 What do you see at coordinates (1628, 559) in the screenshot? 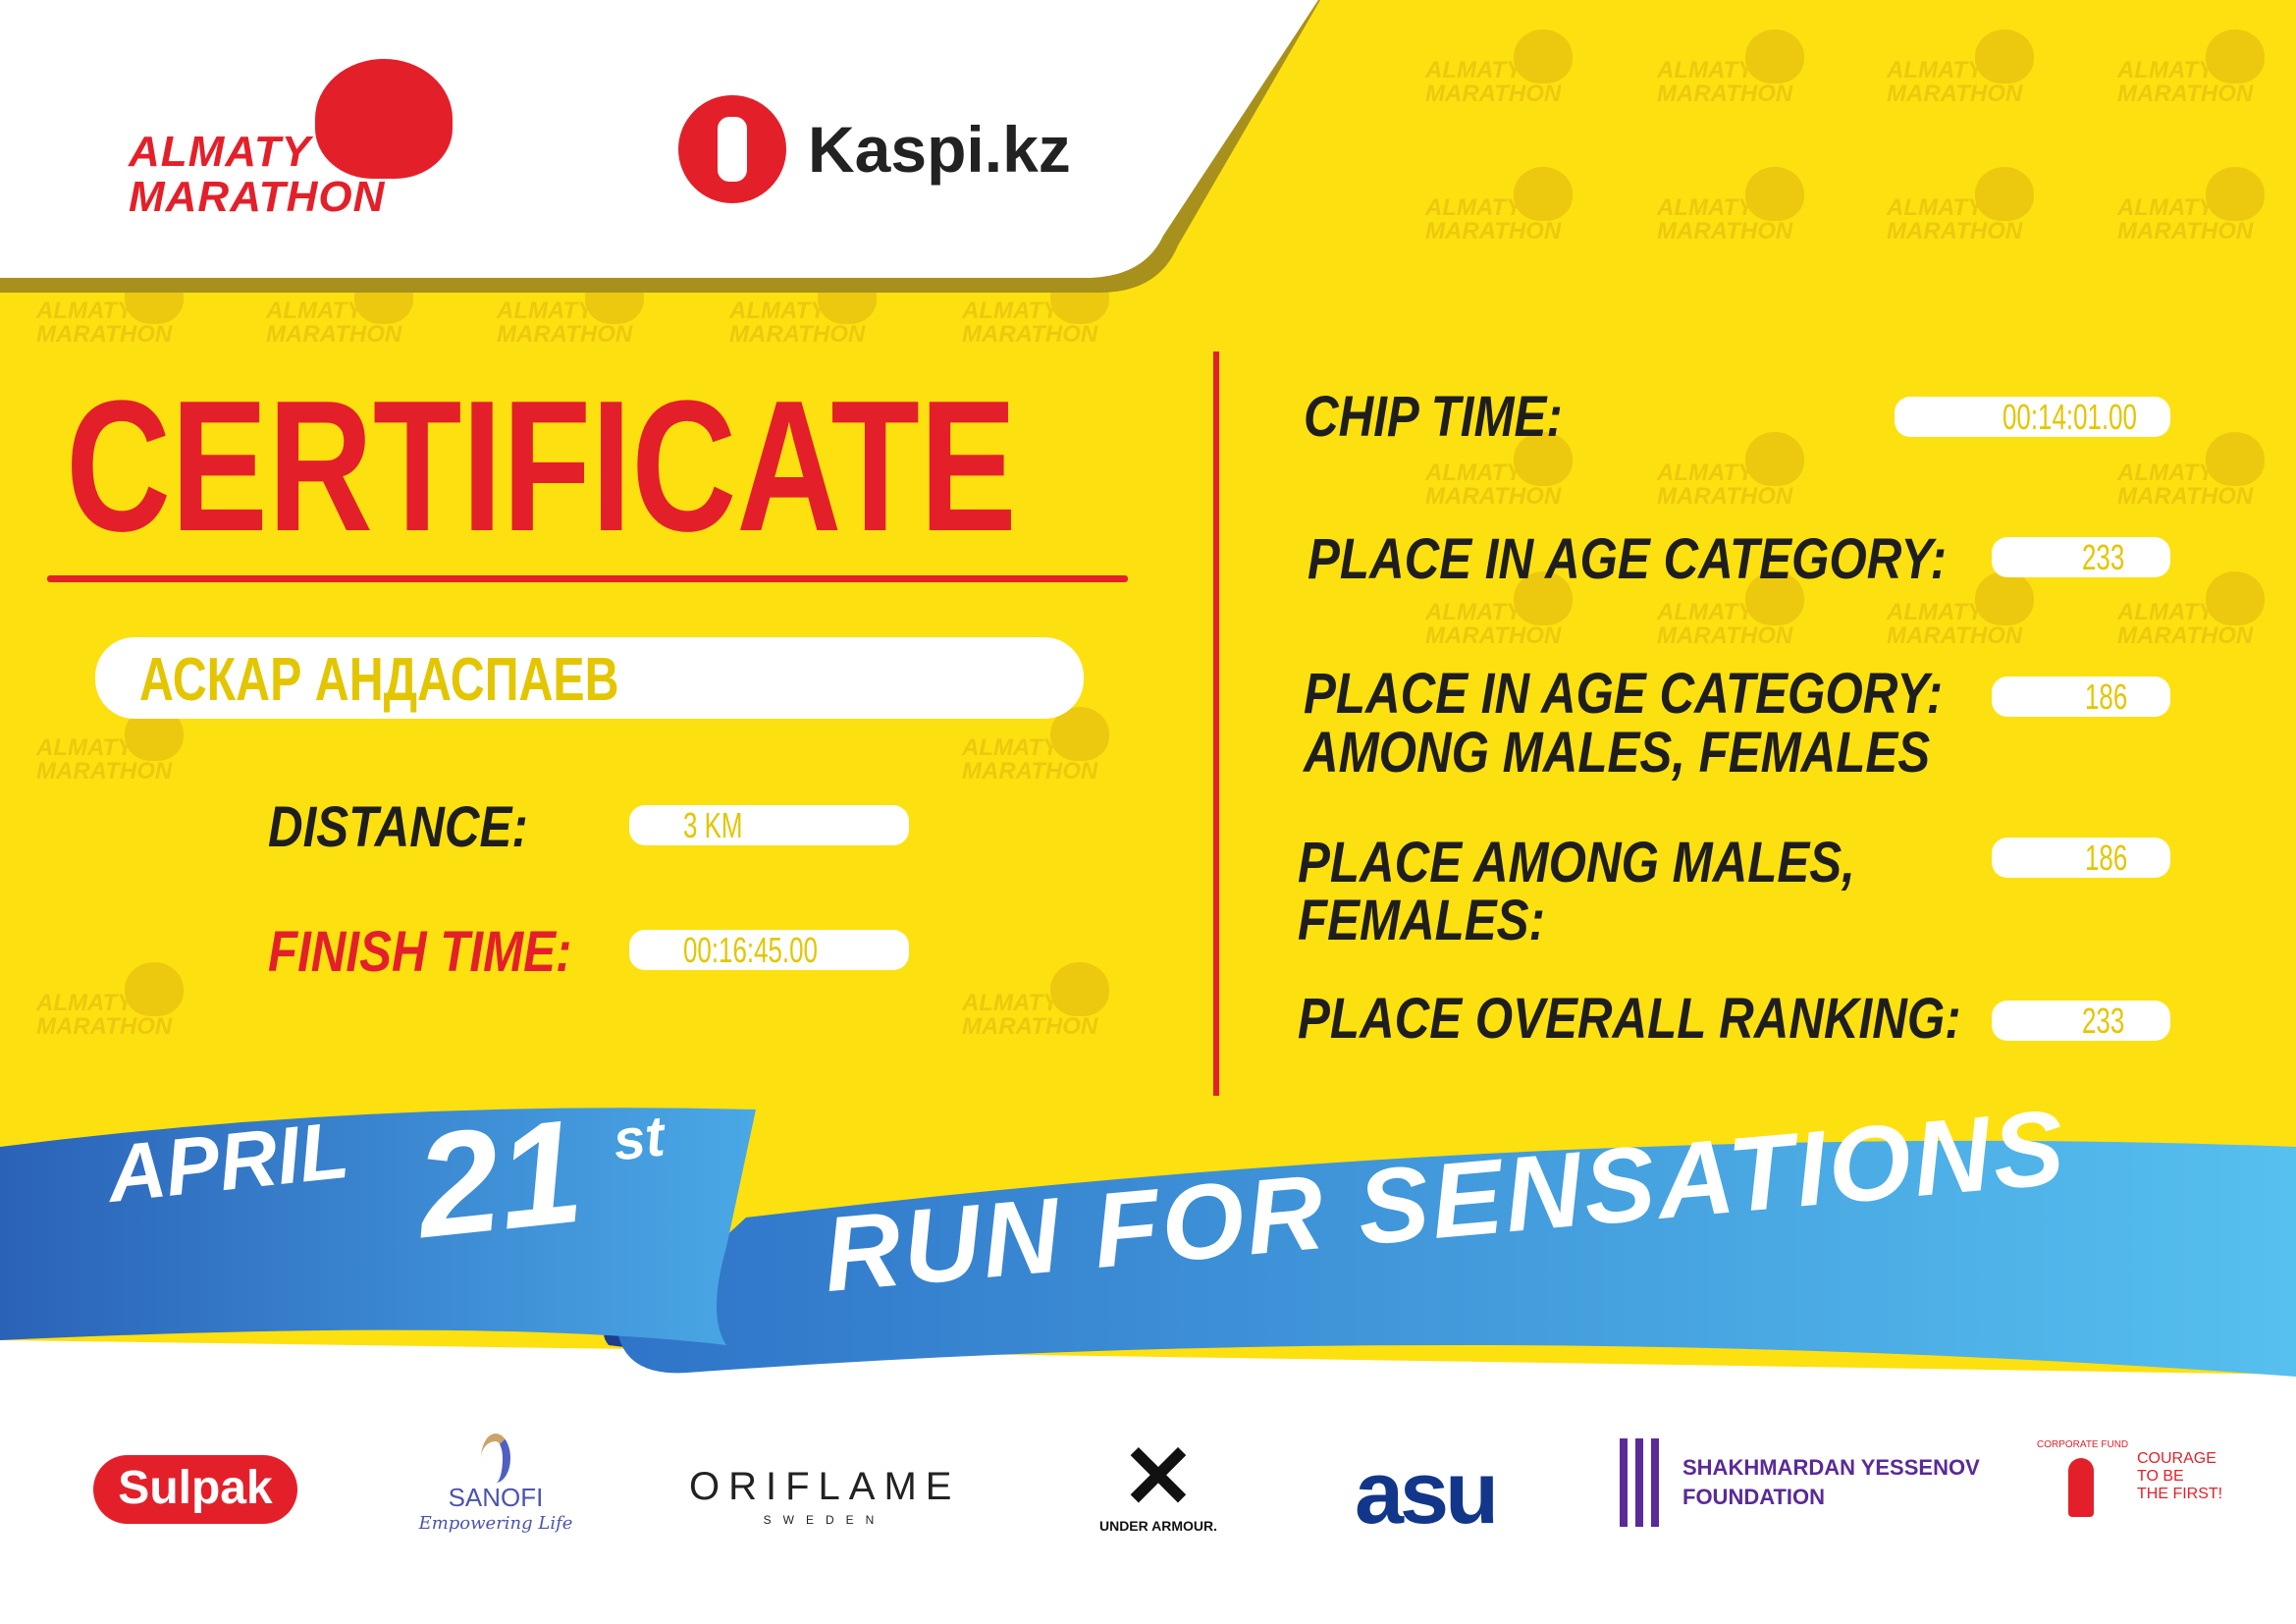
I see `age-category-label: PLACE IN AGE CATEGORY:` at bounding box center [1628, 559].